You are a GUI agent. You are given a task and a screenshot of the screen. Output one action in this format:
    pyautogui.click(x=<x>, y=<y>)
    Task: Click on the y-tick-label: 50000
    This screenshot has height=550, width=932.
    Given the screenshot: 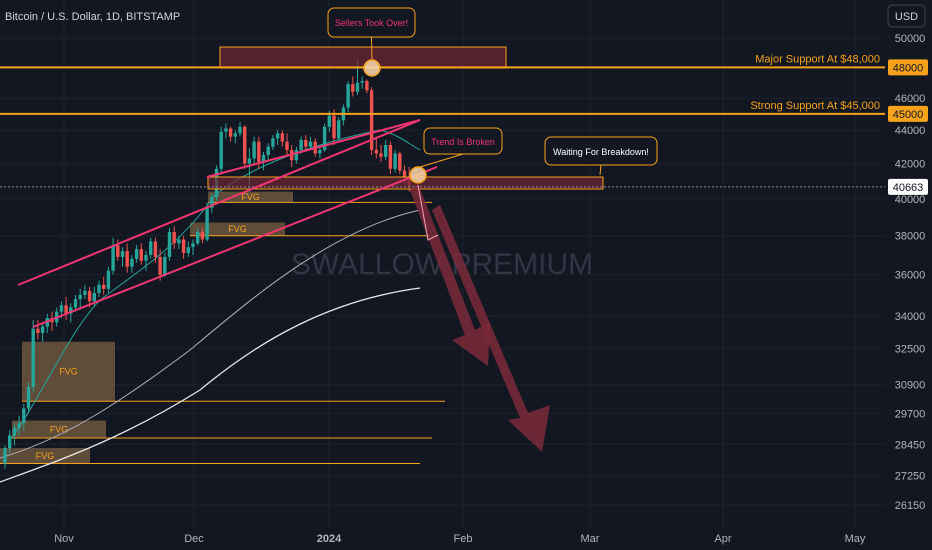 What is the action you would take?
    pyautogui.click(x=910, y=39)
    